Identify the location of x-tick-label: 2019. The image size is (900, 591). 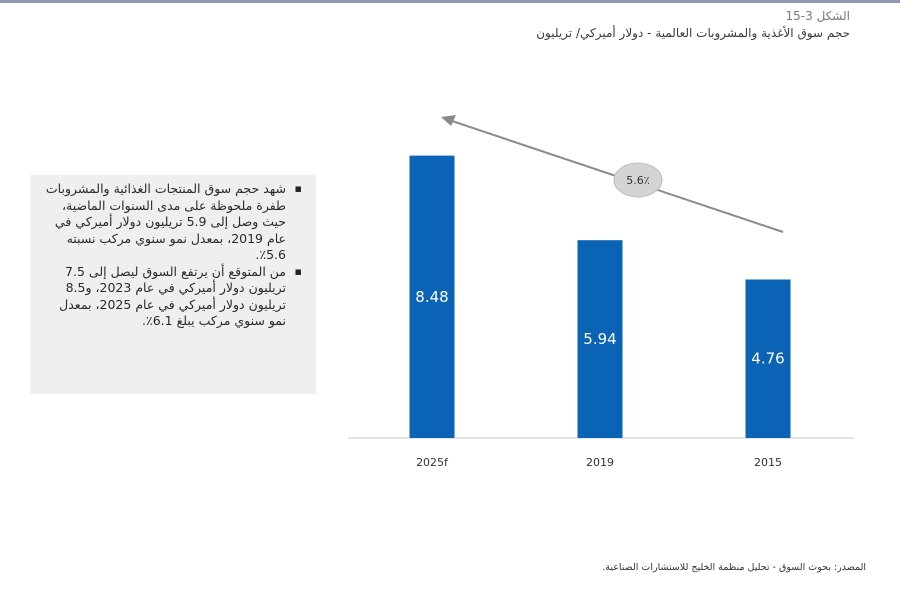
(600, 462).